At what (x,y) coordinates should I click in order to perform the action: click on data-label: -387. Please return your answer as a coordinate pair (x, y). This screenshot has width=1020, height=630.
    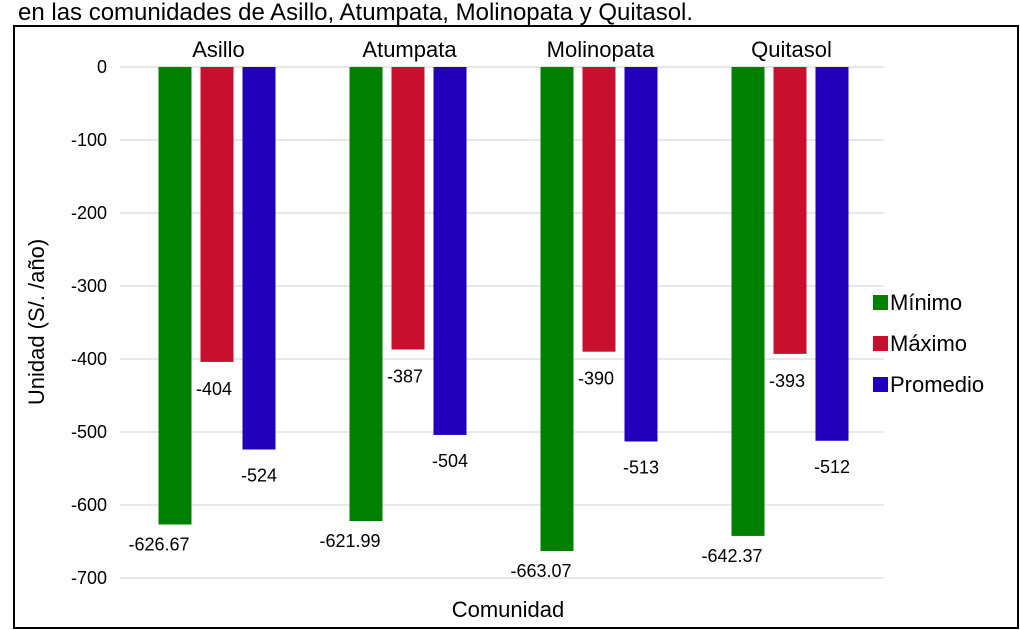
    Looking at the image, I should click on (405, 377).